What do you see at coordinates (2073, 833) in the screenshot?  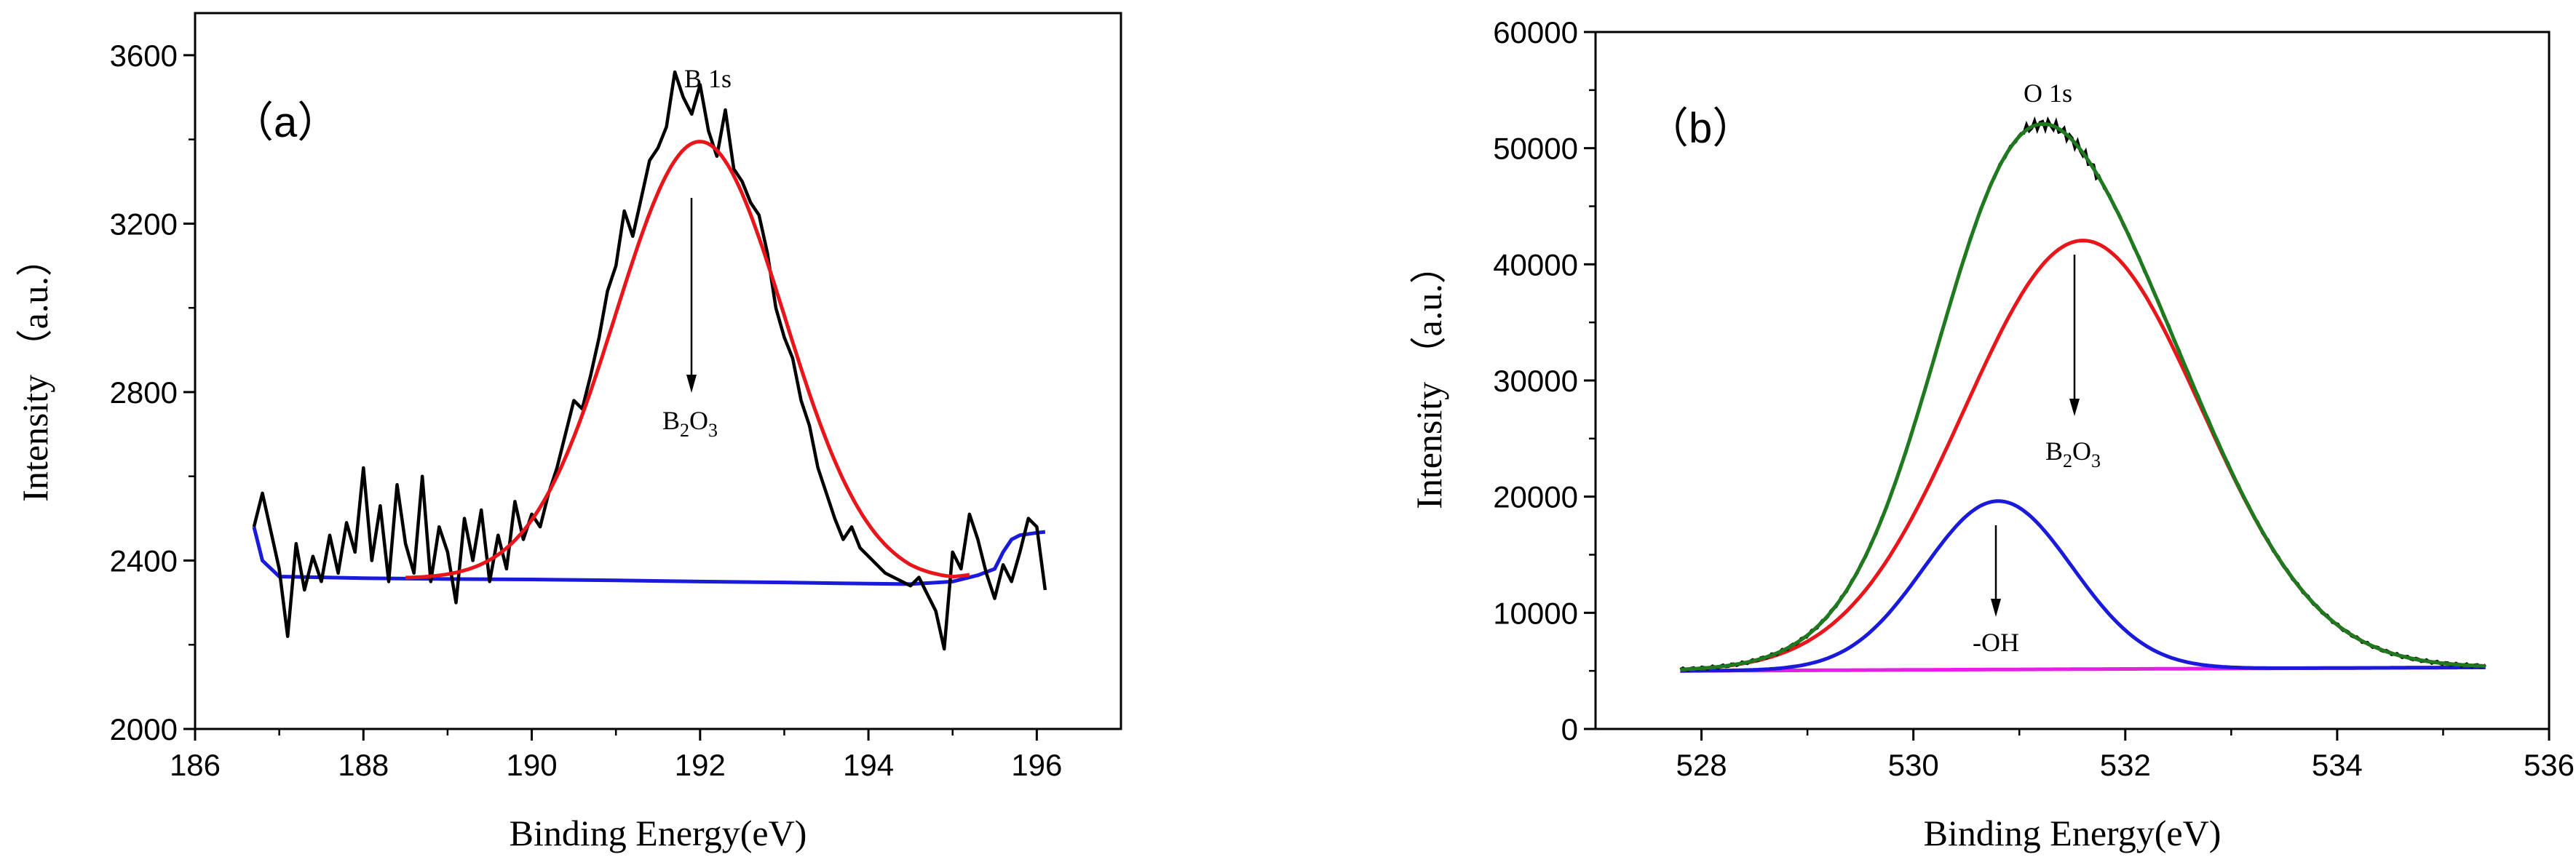 I see `panel-b-x-axis-title: Binding Energy(eV)` at bounding box center [2073, 833].